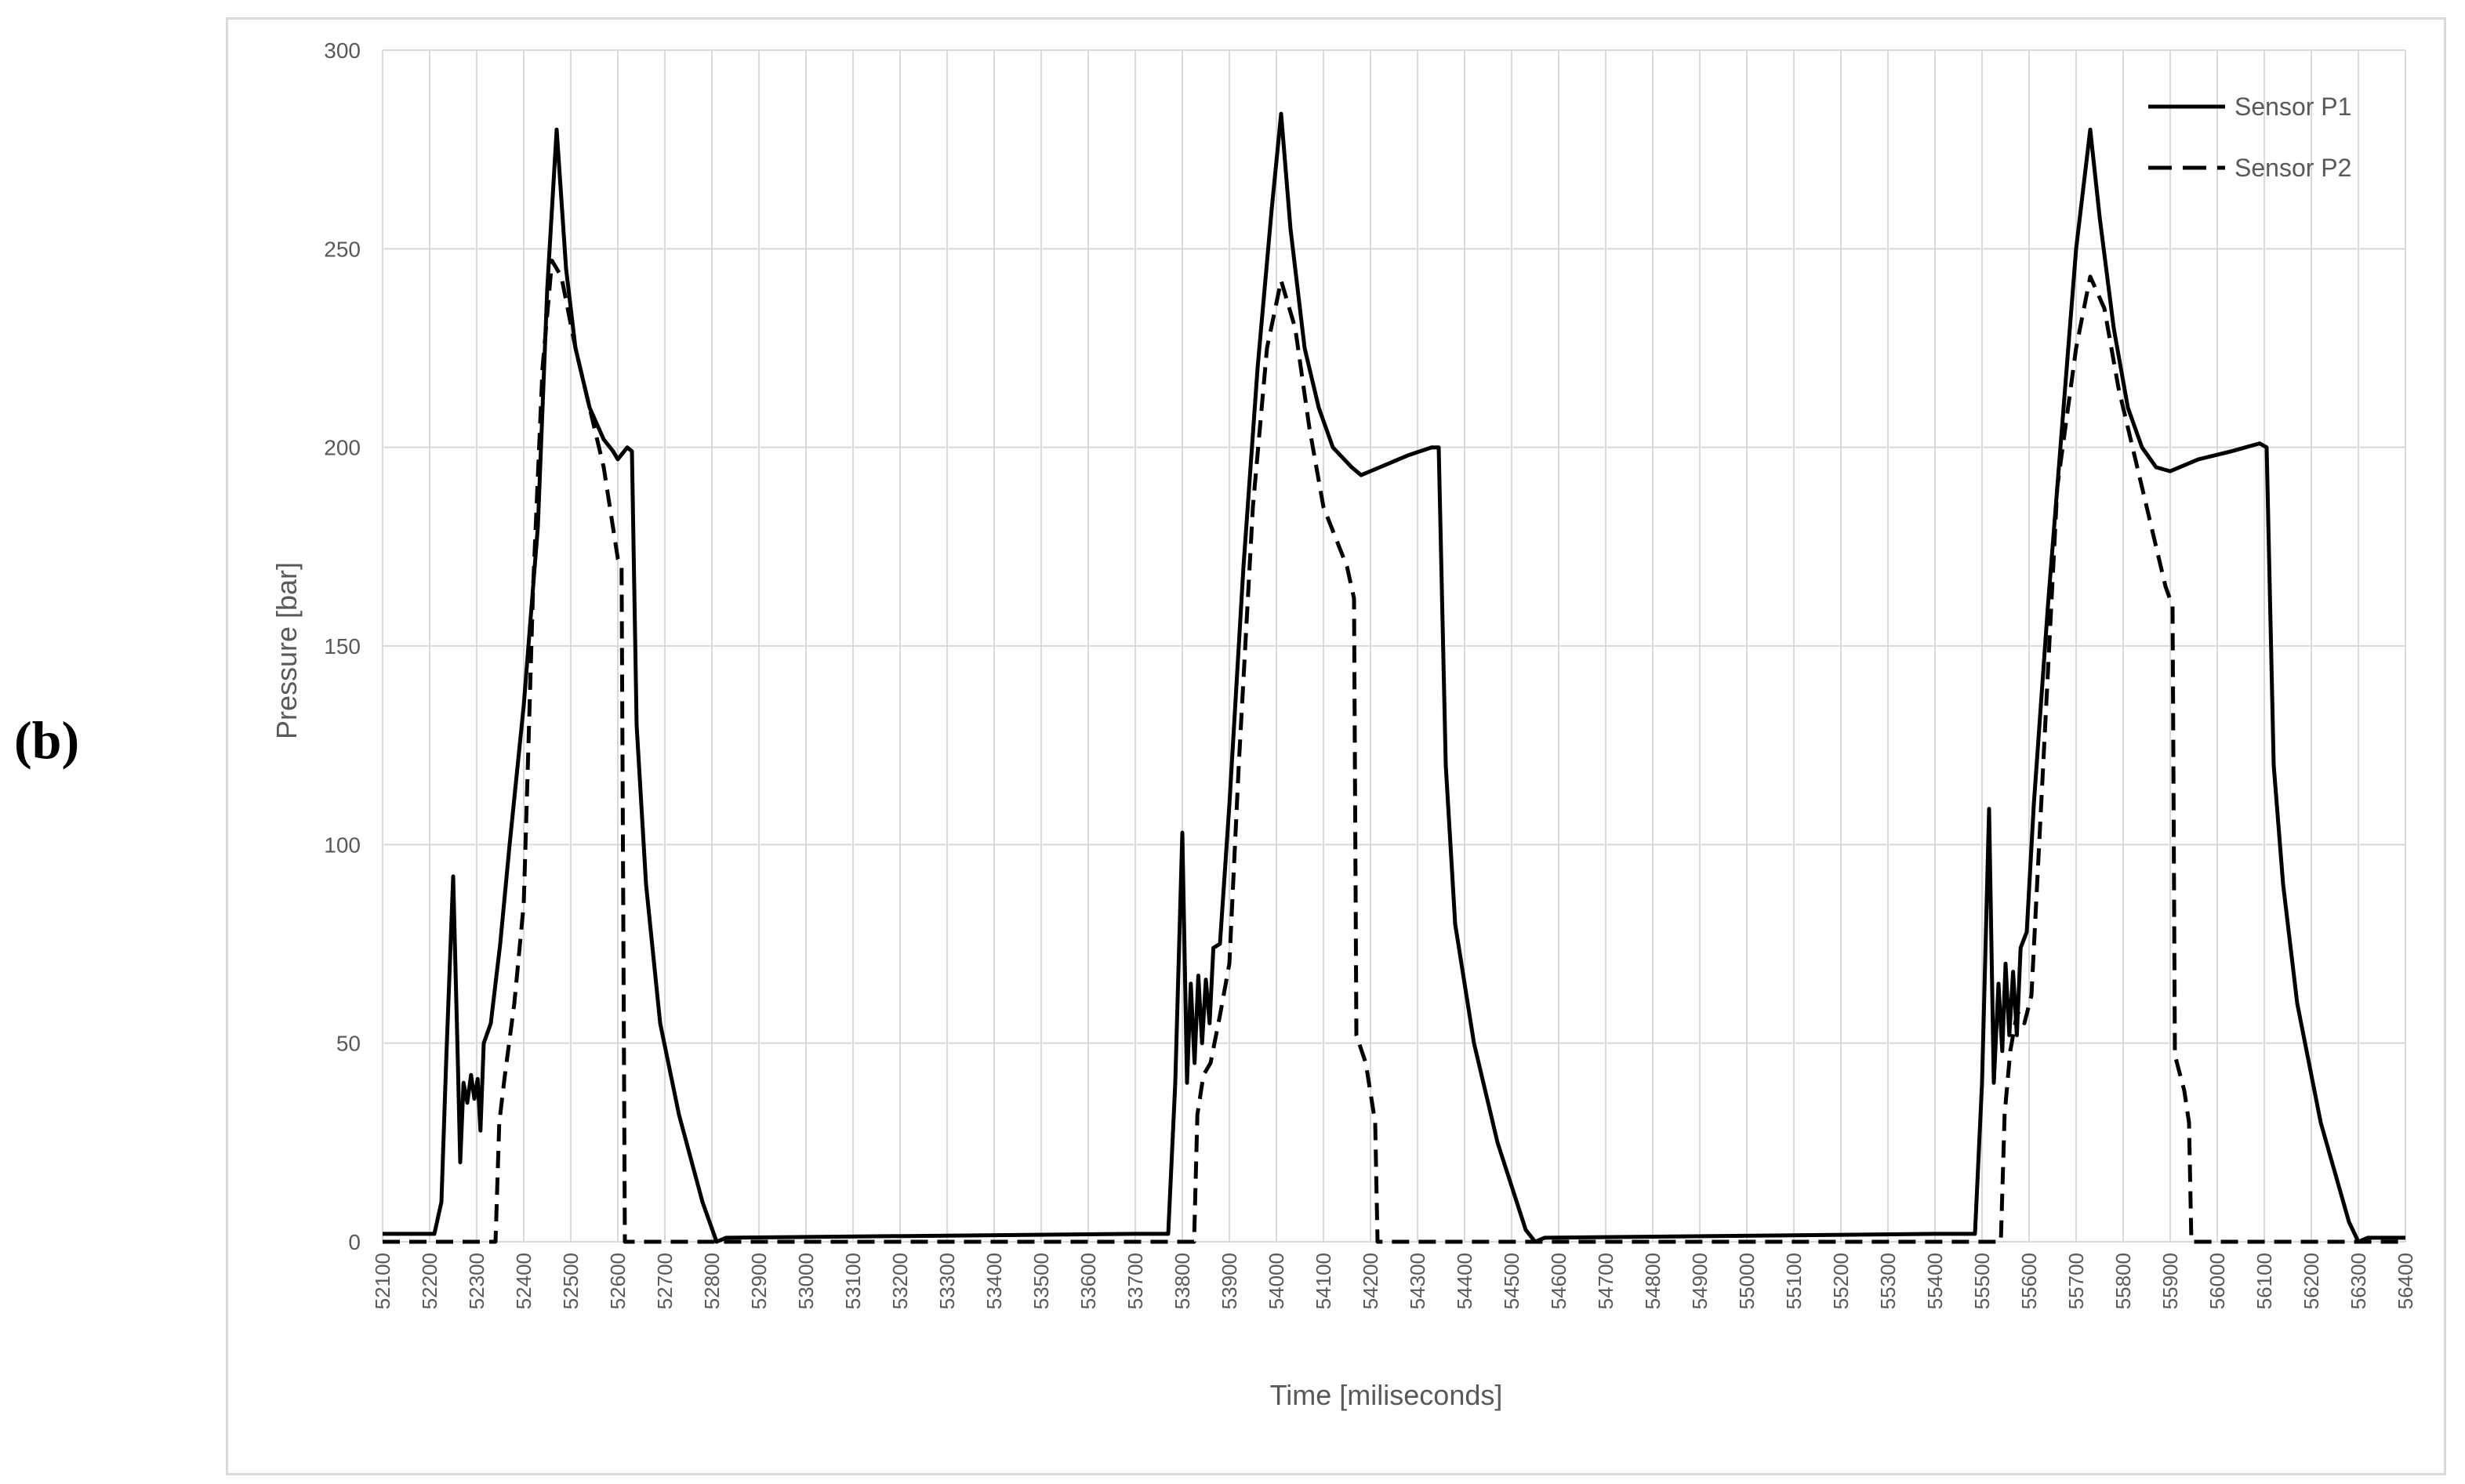 This screenshot has height=1484, width=2465. Describe the element at coordinates (342, 845) in the screenshot. I see `y-tick-label: 100` at that location.